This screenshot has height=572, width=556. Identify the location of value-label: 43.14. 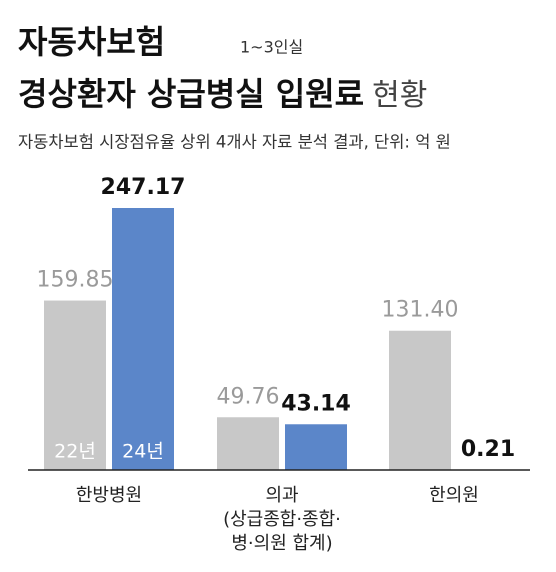
(316, 403).